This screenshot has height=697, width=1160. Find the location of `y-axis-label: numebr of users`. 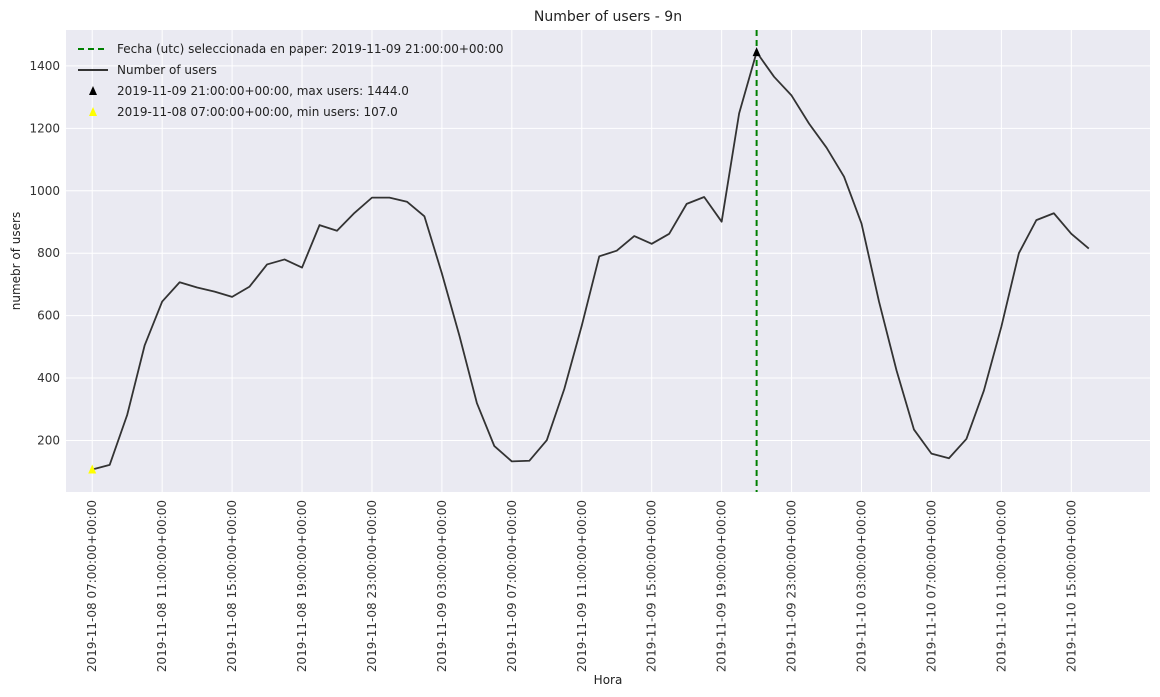

y-axis-label: numebr of users is located at coordinates (16, 261).